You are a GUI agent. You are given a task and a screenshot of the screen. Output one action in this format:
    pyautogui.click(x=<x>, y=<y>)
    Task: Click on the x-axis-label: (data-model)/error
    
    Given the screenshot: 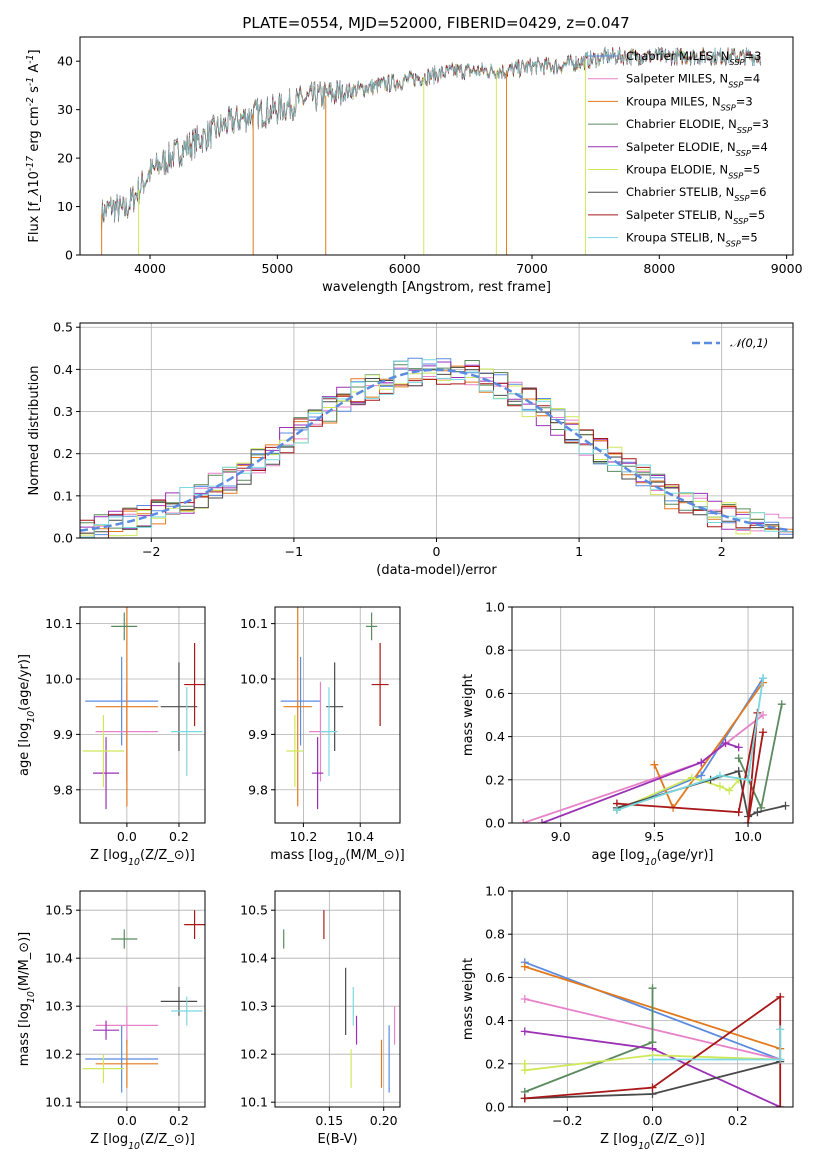 What is the action you would take?
    pyautogui.click(x=436, y=570)
    